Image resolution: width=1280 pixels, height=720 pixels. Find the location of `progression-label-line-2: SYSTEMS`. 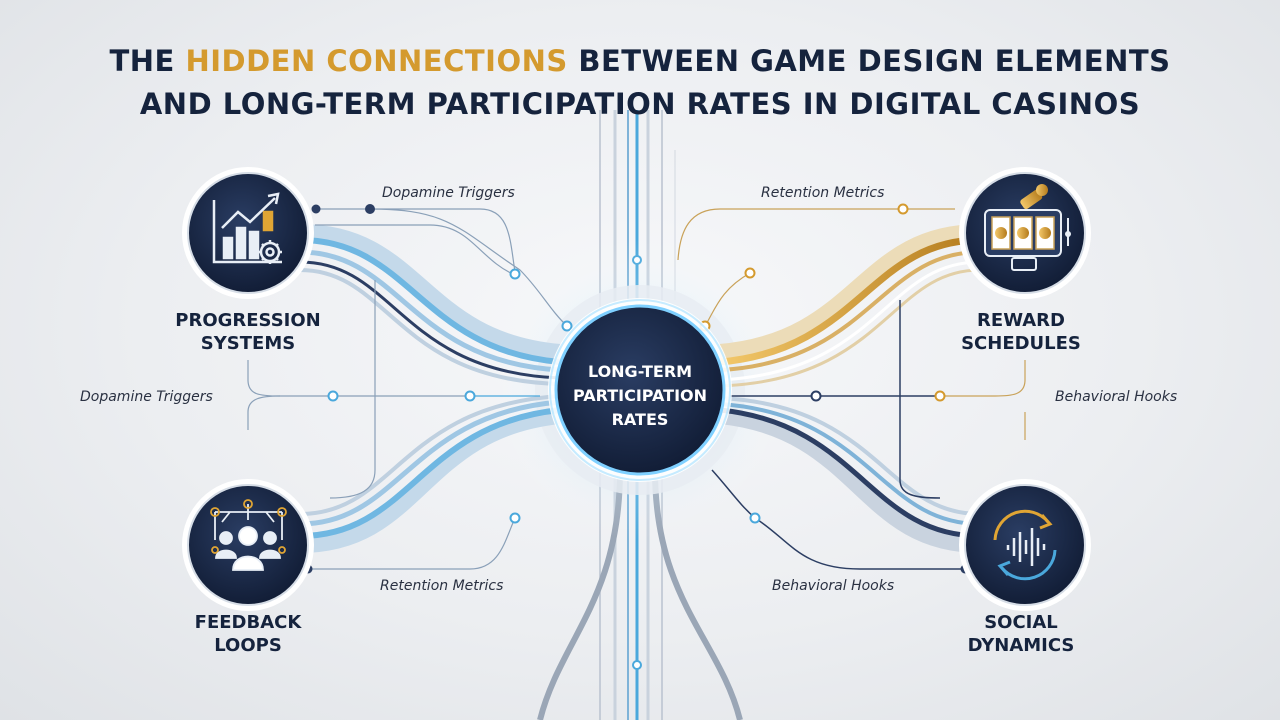

progression-label-line-2: SYSTEMS is located at coordinates (248, 343).